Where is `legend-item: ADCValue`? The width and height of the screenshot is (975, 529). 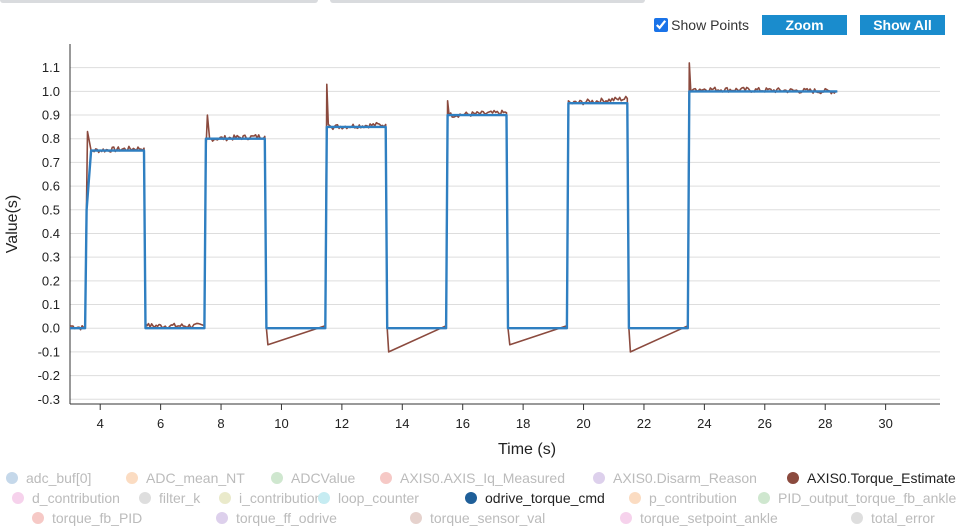 legend-item: ADCValue is located at coordinates (313, 478).